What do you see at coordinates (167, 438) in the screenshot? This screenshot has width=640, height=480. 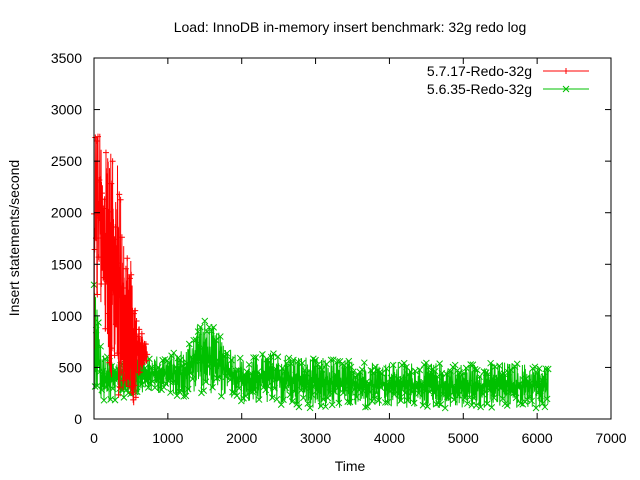 I see `x-tick-label: 1000` at bounding box center [167, 438].